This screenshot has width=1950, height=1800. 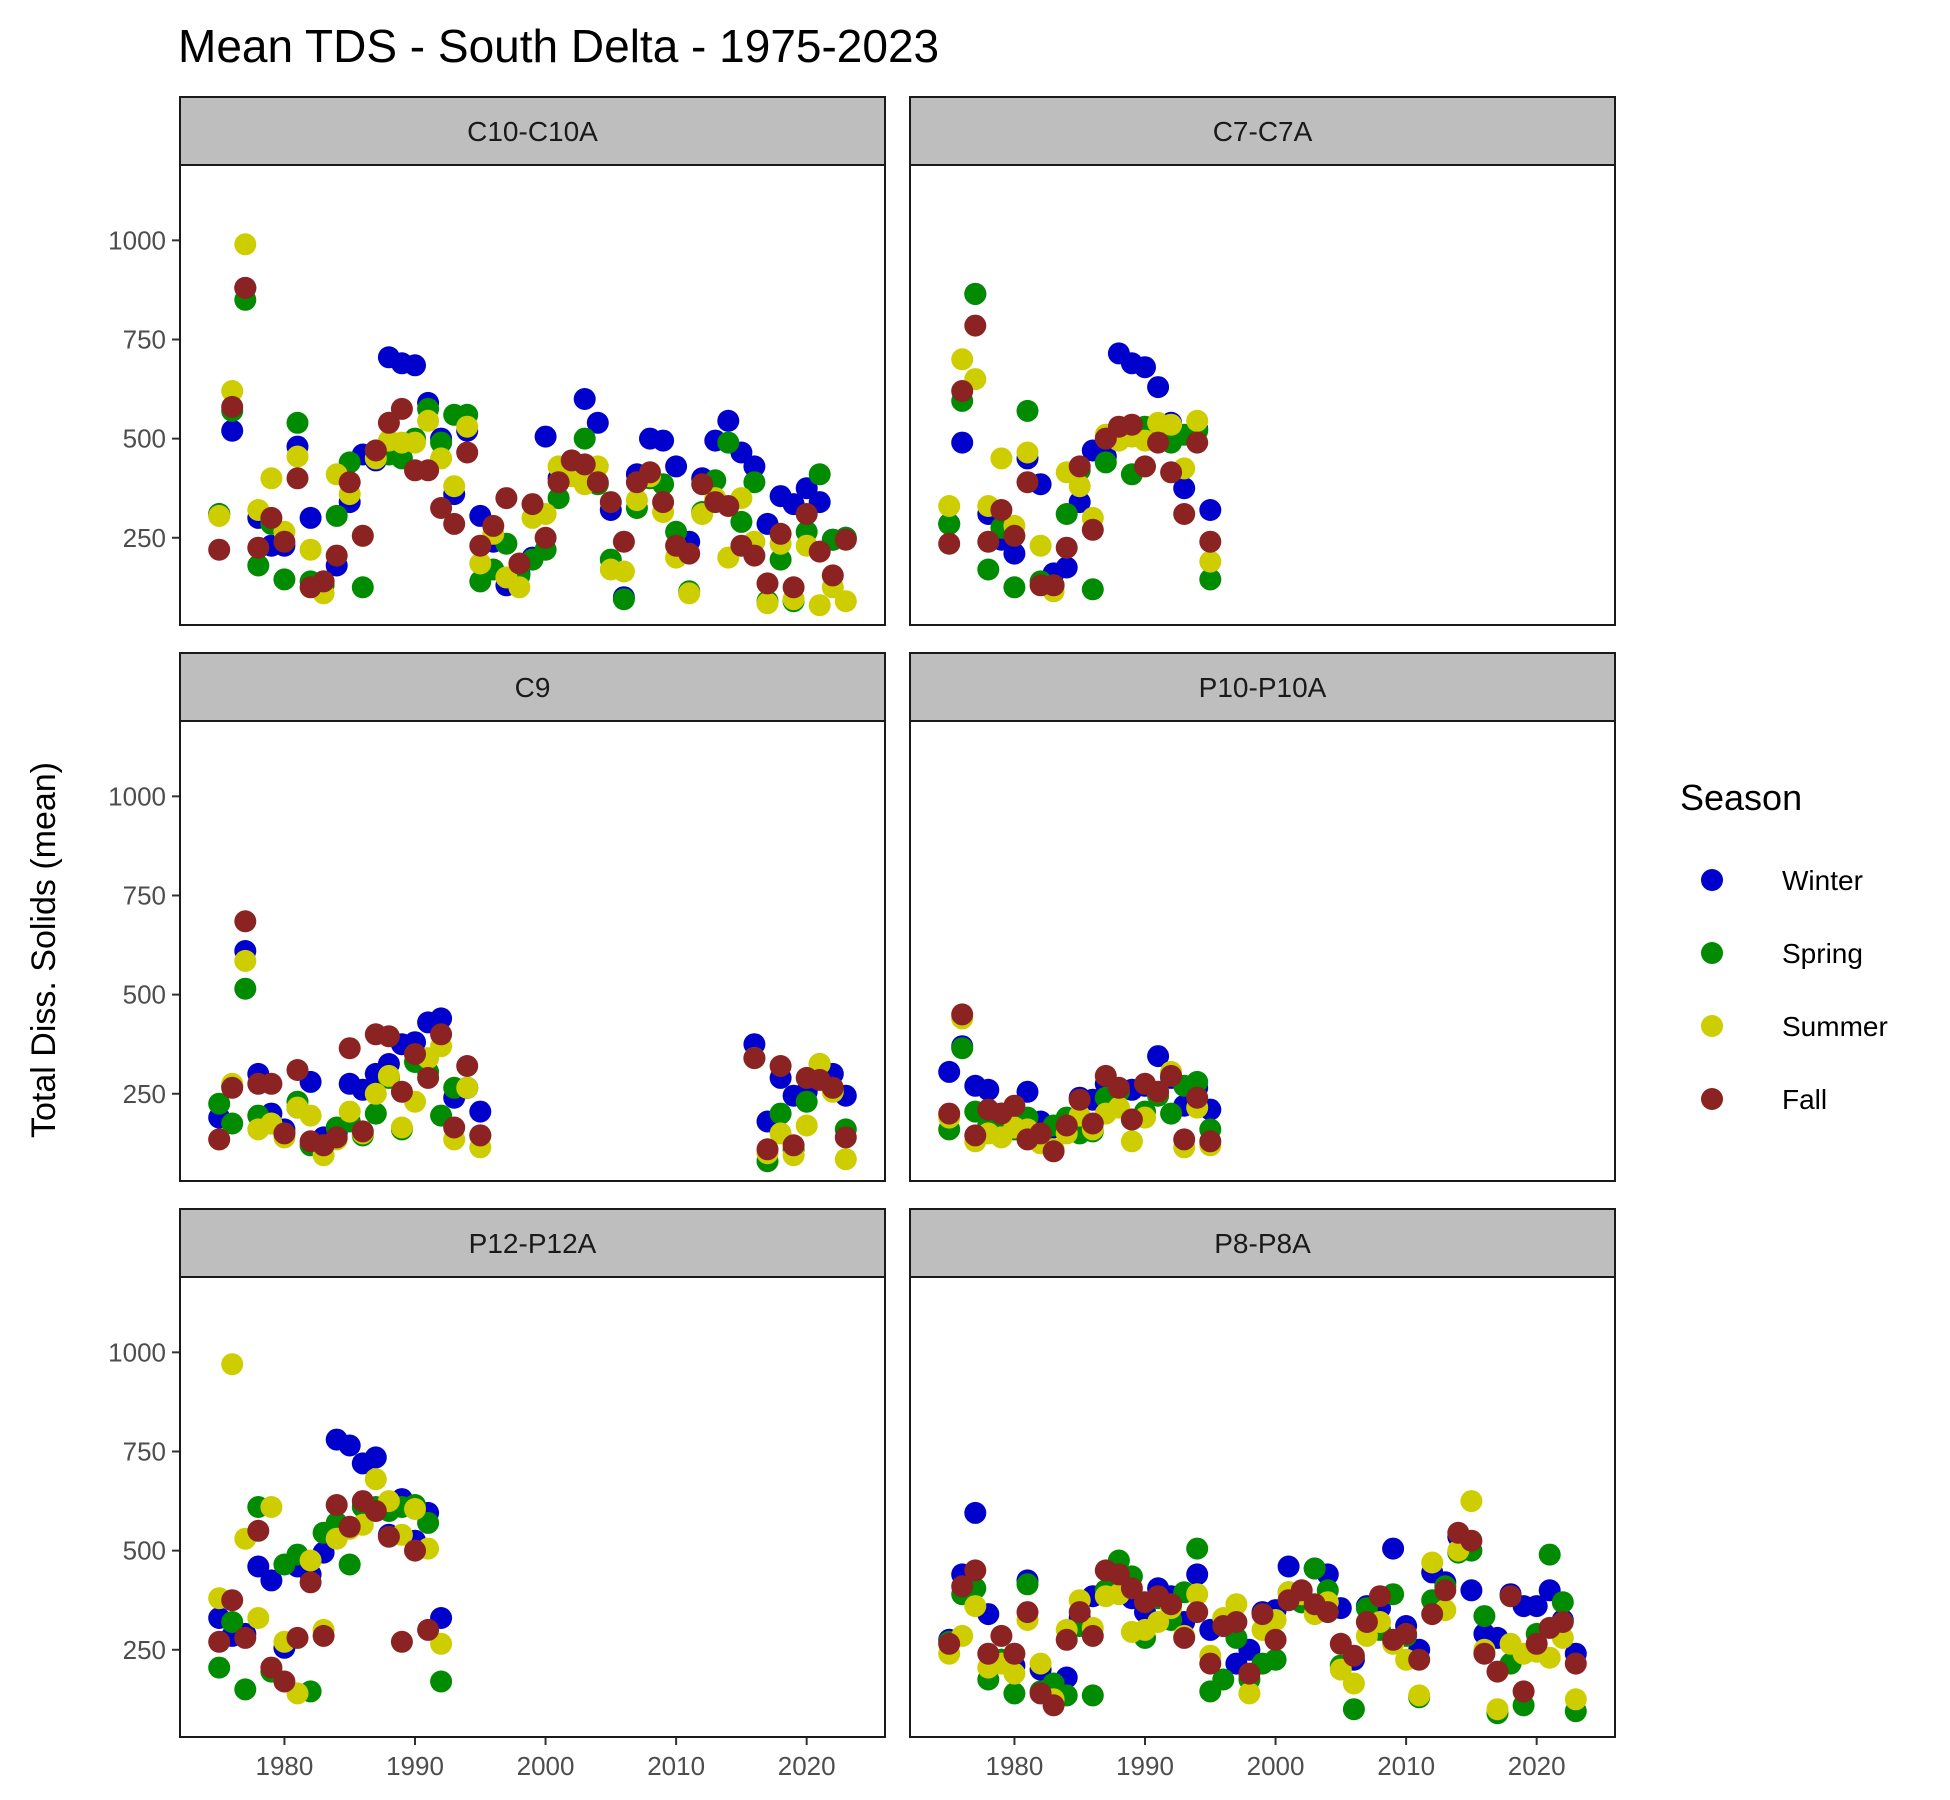 What do you see at coordinates (137, 240) in the screenshot?
I see `y-tick-label: 1000` at bounding box center [137, 240].